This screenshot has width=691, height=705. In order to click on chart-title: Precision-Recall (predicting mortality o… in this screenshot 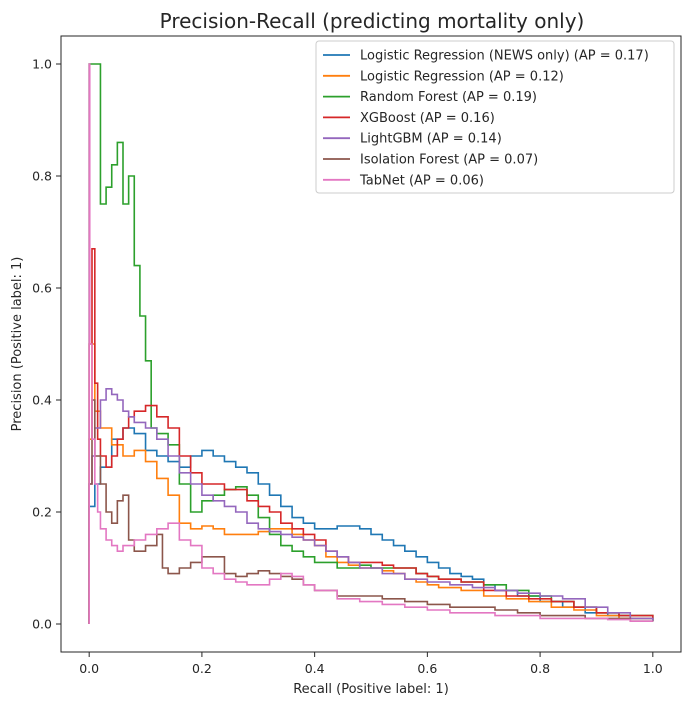, I will do `click(372, 21)`.